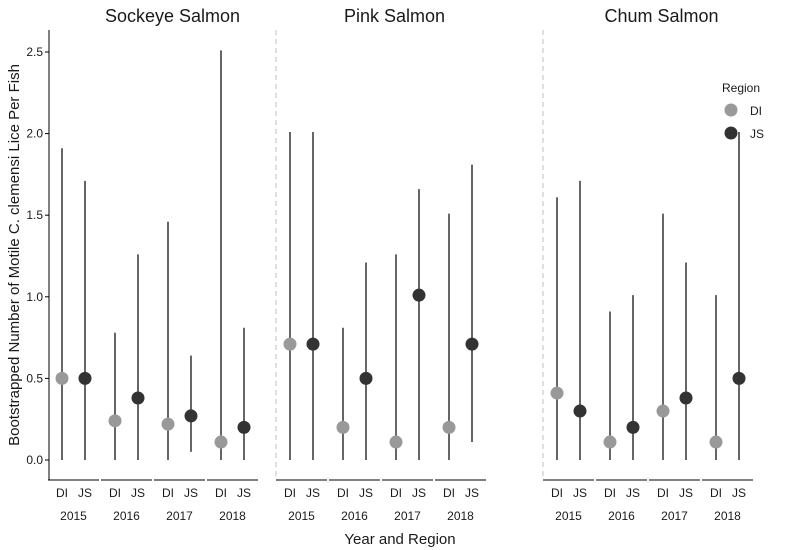  Describe the element at coordinates (661, 16) in the screenshot. I see `panel-title: Chum Salmon` at that location.